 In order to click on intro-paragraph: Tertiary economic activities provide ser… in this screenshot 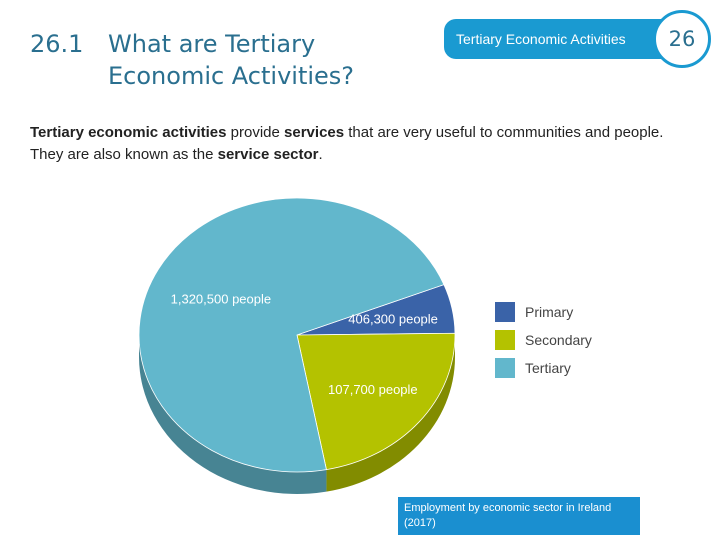, I will do `click(355, 144)`.